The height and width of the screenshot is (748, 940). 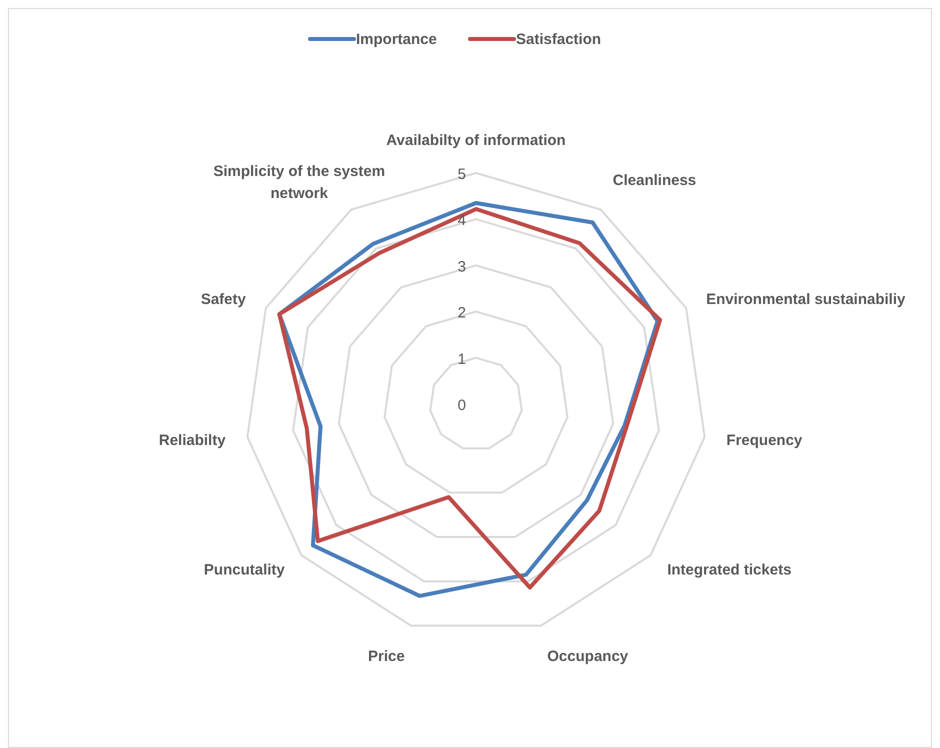 I want to click on spoke-label: Environmental sustainabiliy, so click(x=806, y=299).